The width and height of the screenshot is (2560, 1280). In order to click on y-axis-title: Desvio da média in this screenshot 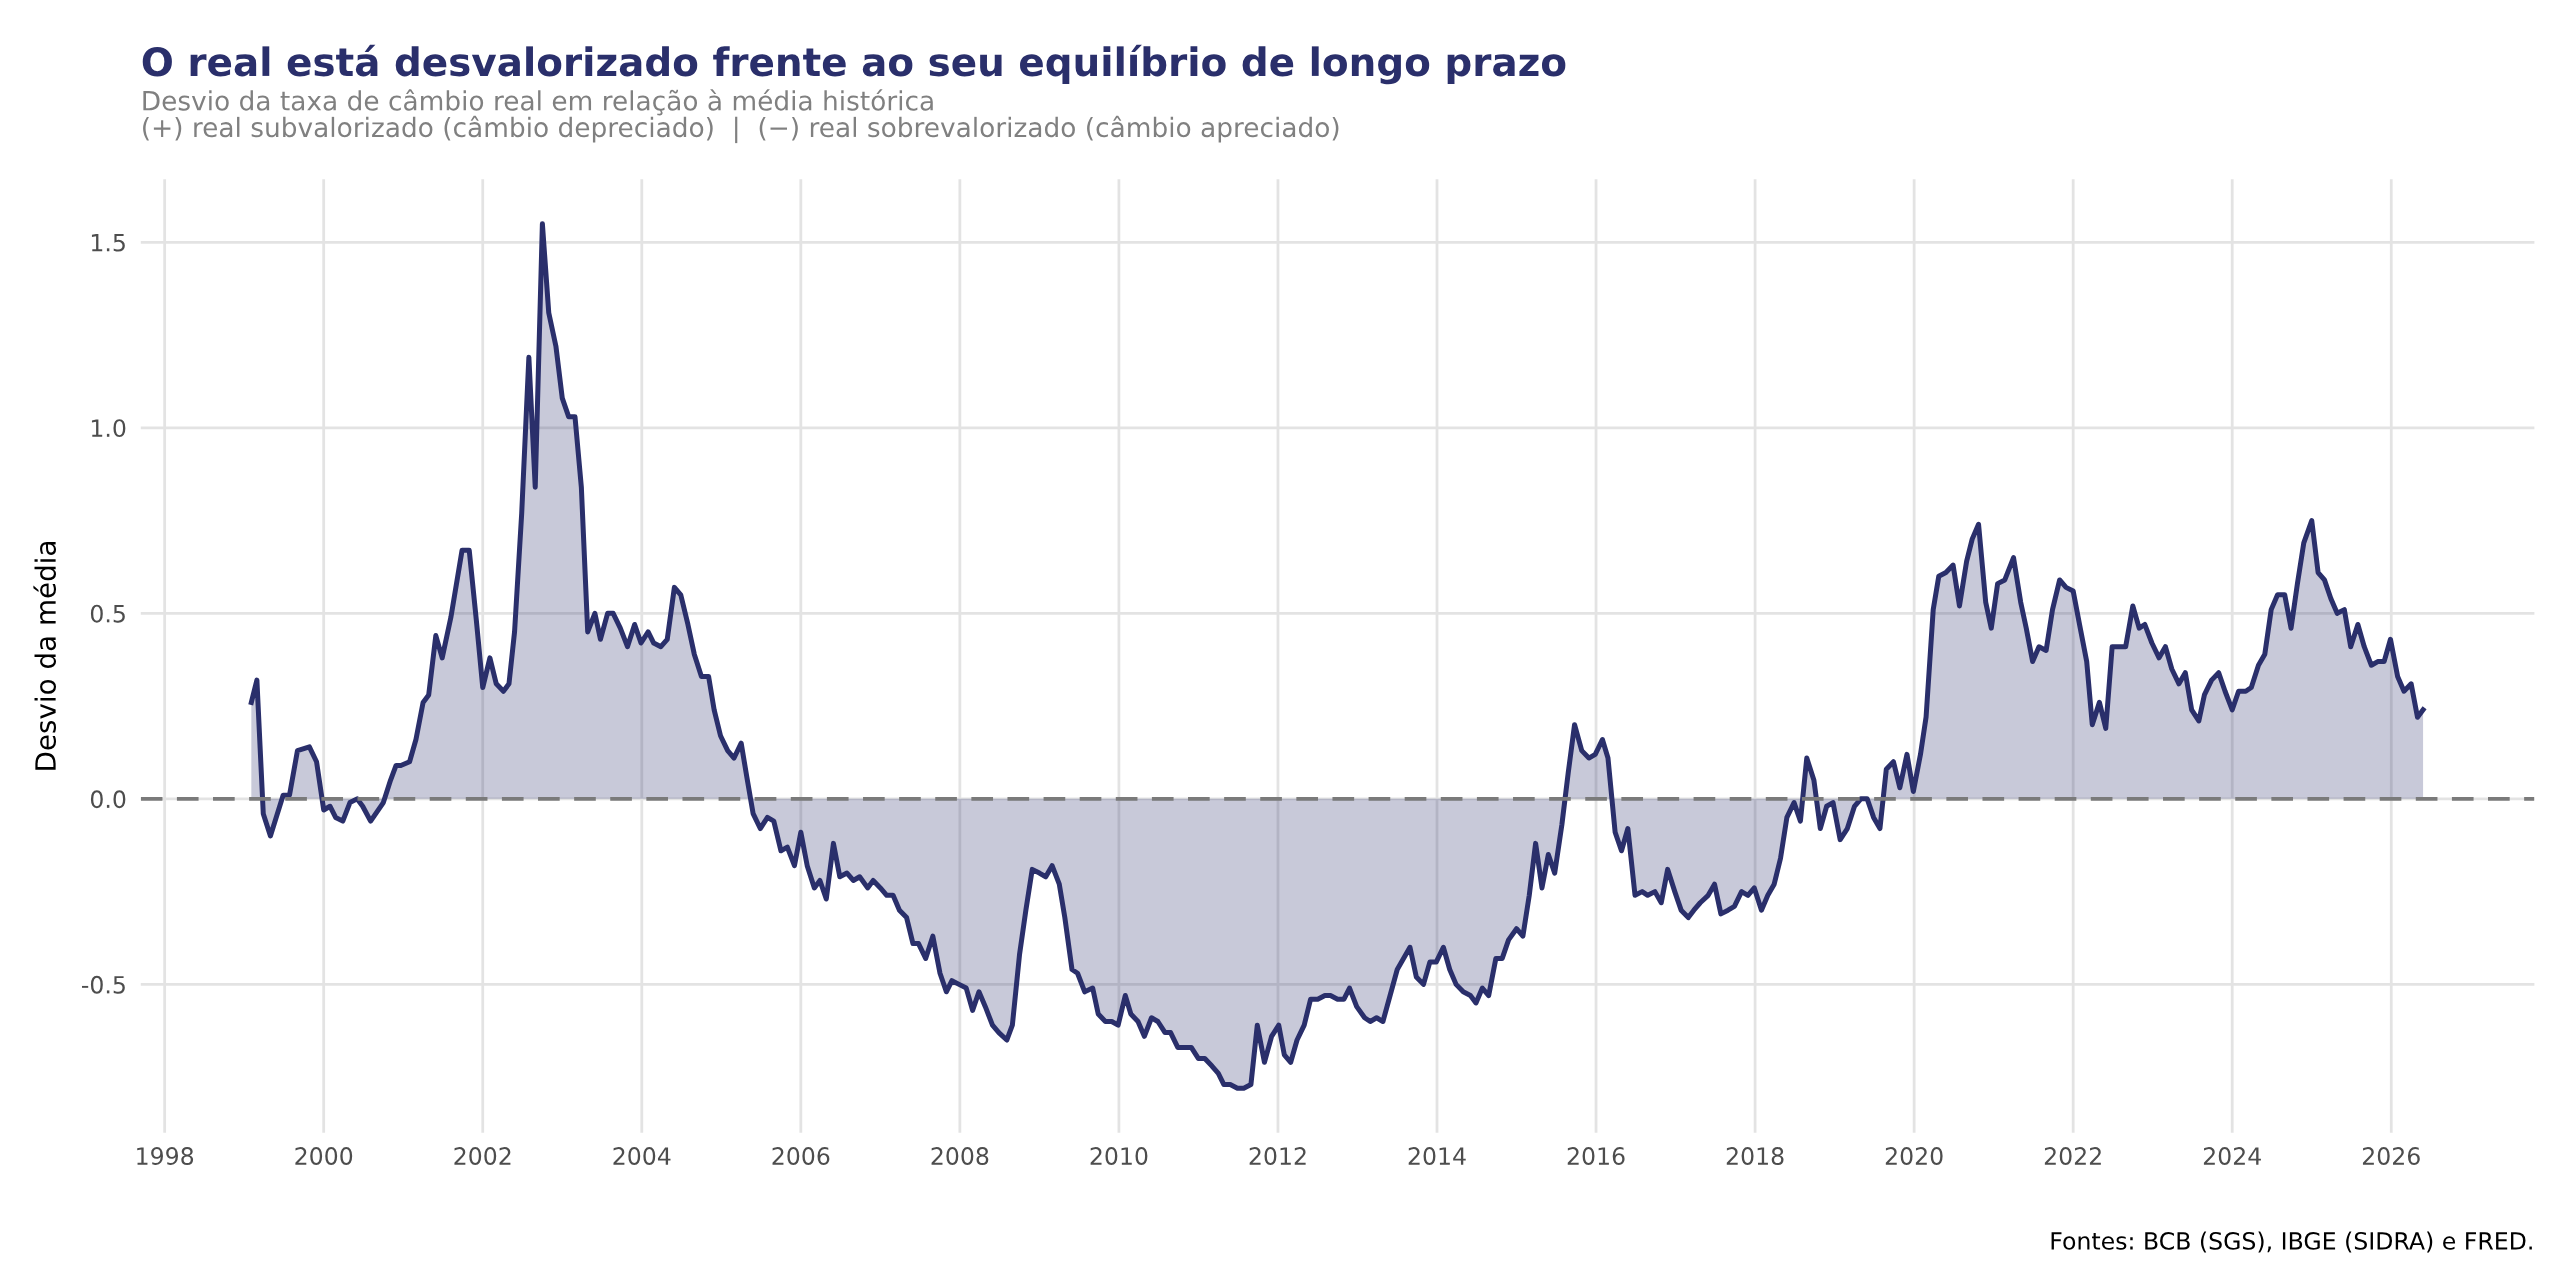, I will do `click(45, 656)`.